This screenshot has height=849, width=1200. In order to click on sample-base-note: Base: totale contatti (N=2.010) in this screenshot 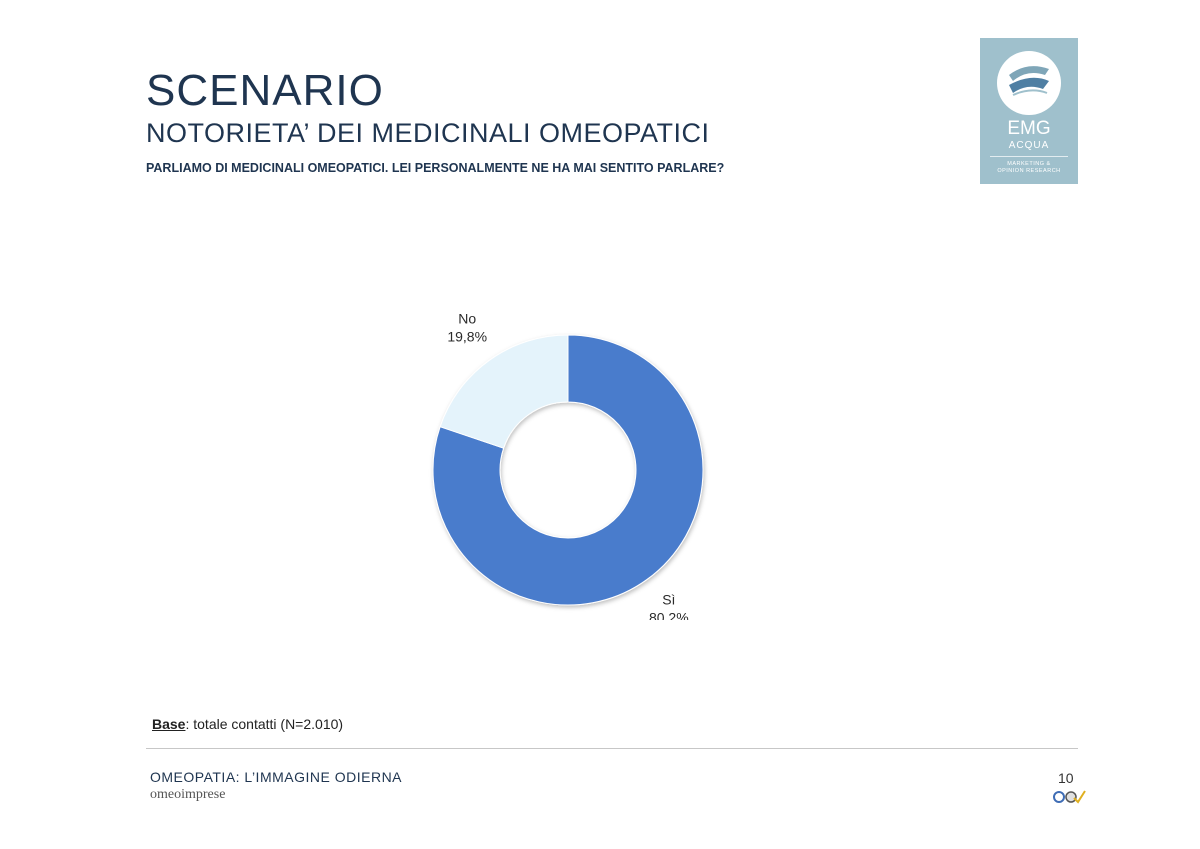, I will do `click(247, 724)`.